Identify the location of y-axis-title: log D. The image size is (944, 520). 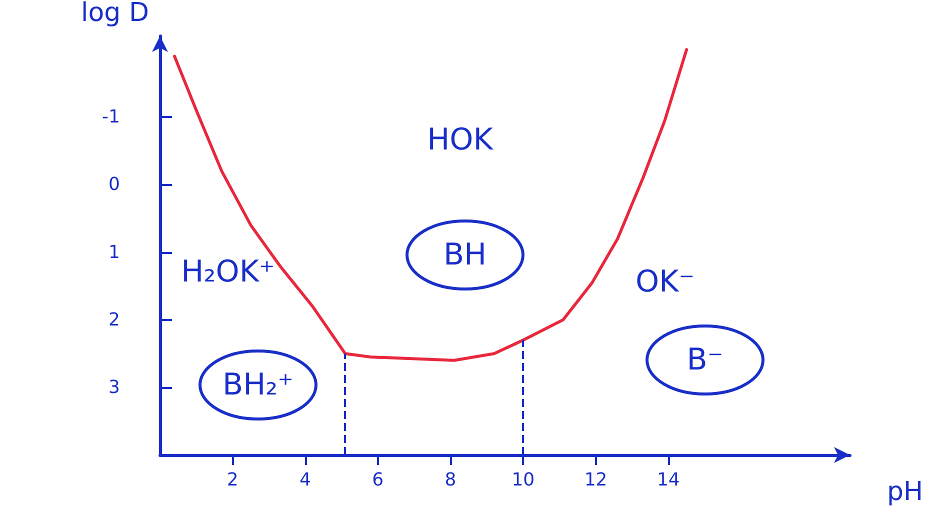
(115, 14).